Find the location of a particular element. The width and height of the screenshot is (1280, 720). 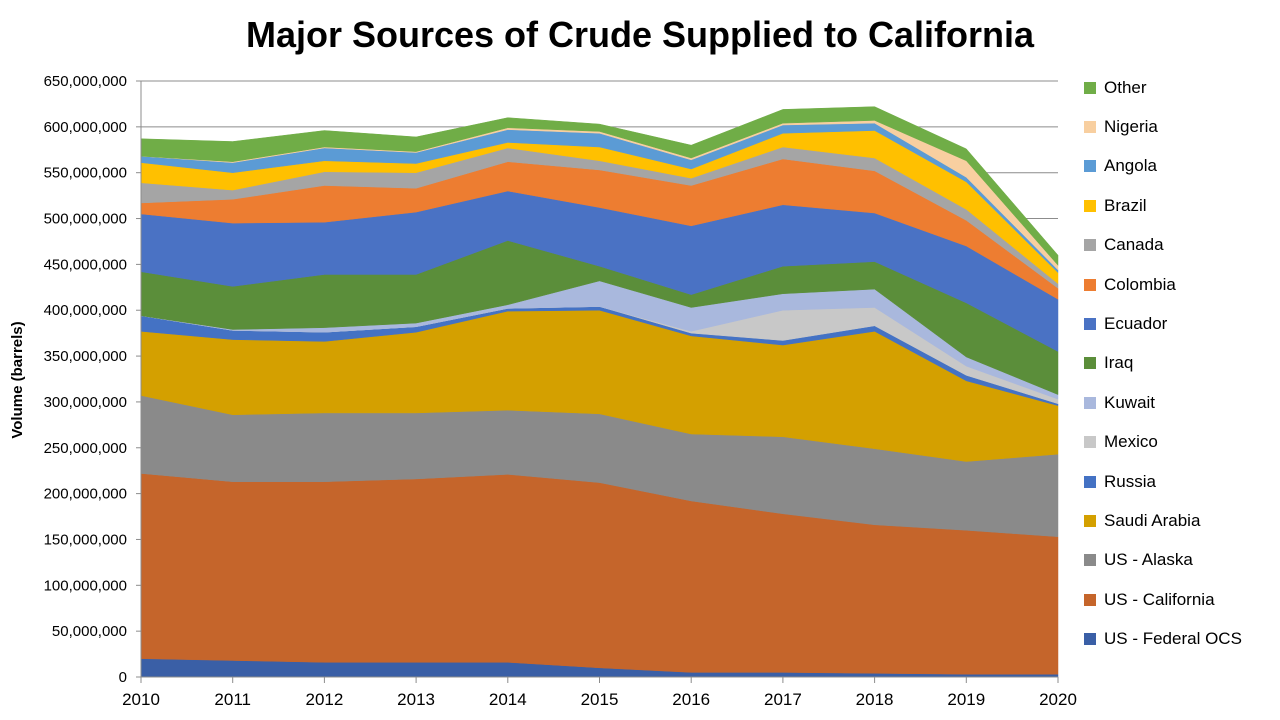

x-tick-label: 2010 is located at coordinates (141, 699).